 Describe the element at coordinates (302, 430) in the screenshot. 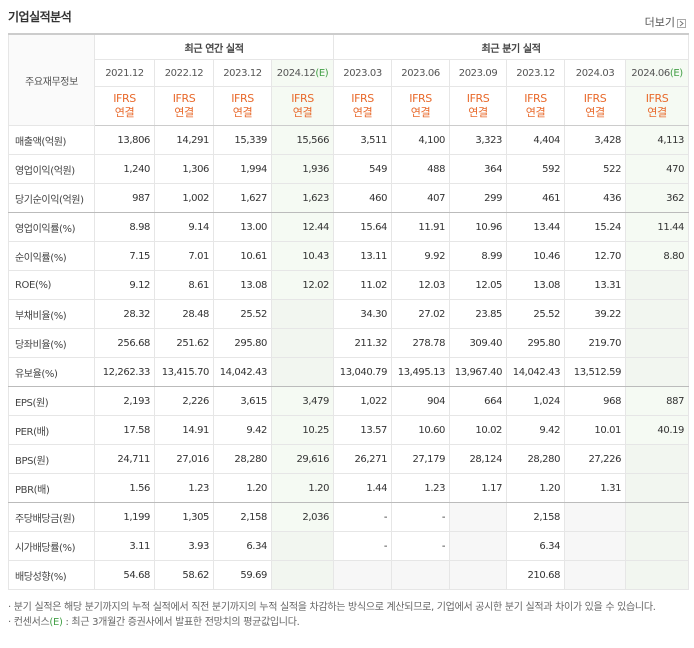

I see `value-cell: 10.25` at that location.